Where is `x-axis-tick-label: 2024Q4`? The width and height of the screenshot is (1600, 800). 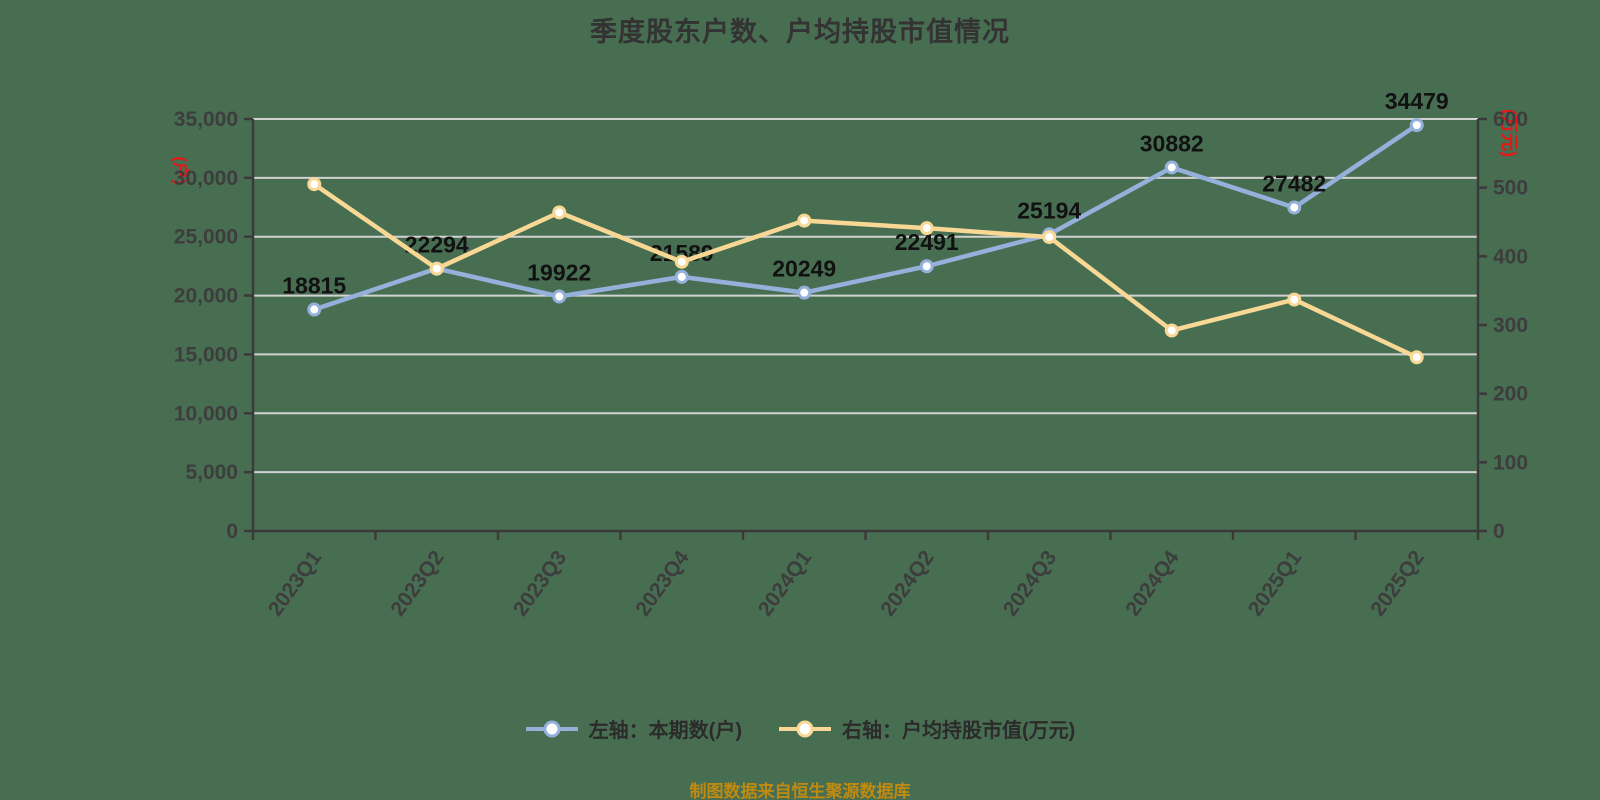
x-axis-tick-label: 2024Q4 is located at coordinates (1152, 583).